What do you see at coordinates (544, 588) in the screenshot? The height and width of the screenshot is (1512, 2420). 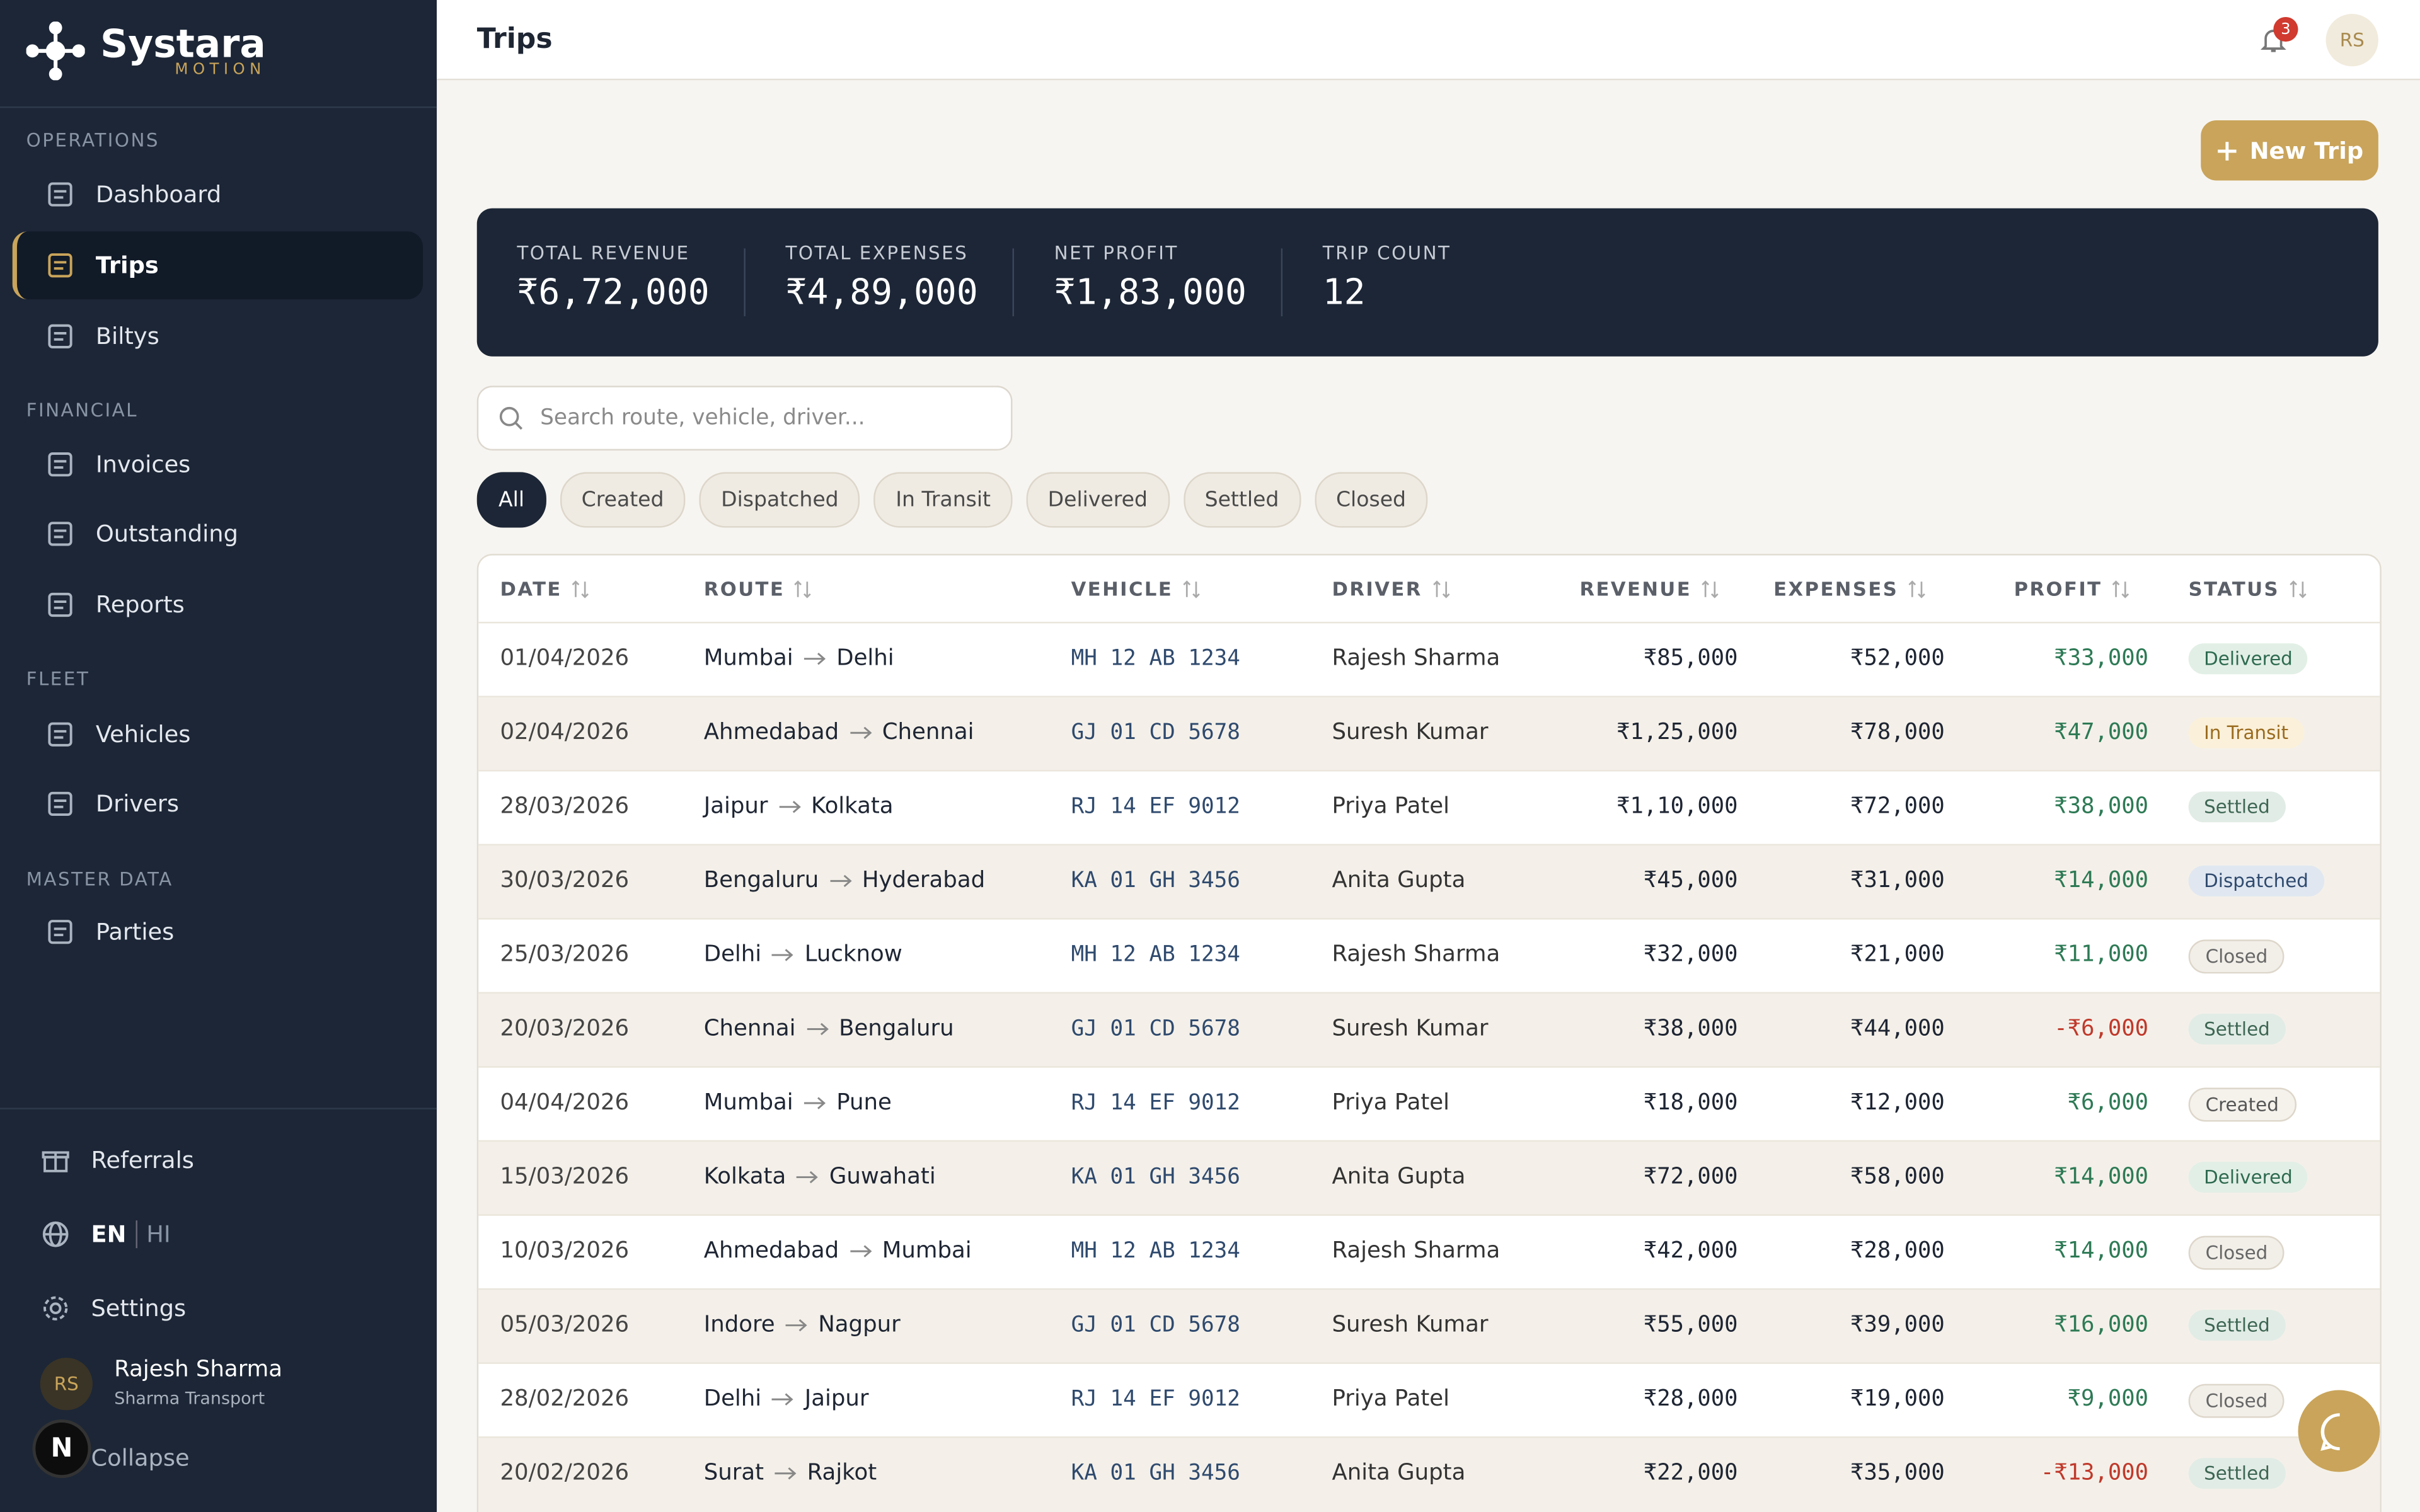 I see `column-header: DATE` at bounding box center [544, 588].